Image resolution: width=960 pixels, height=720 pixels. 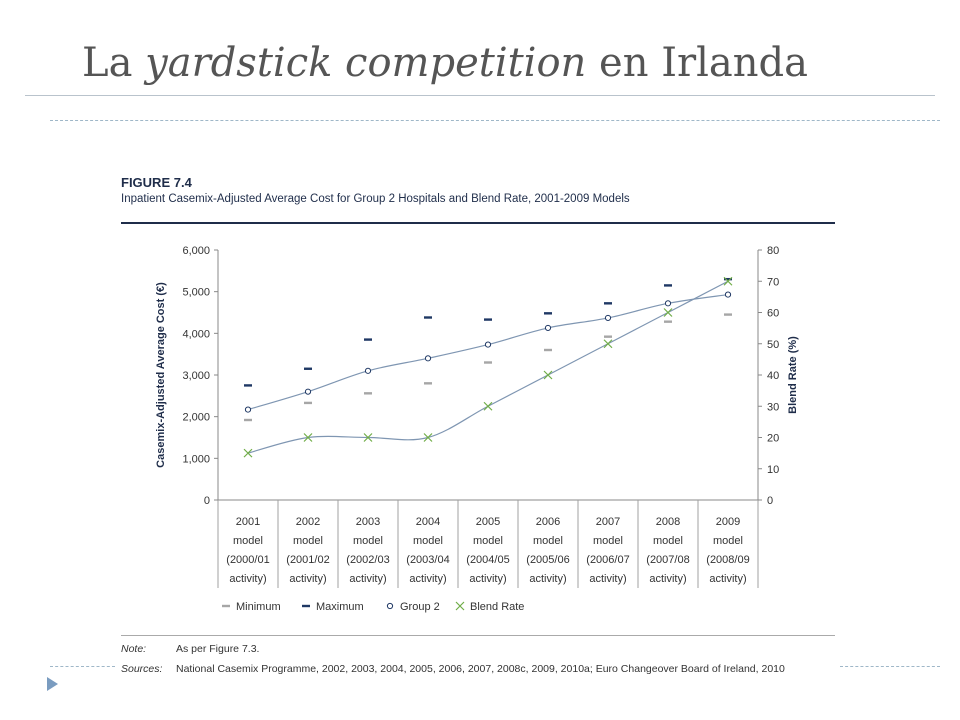 I want to click on y-right-tick-label: 60, so click(x=773, y=314).